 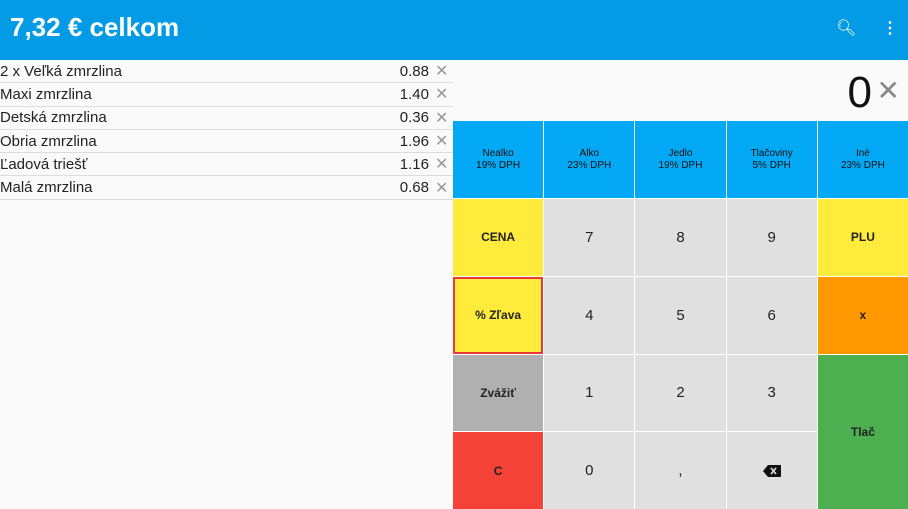 I want to click on list-item: 2 x Veľká zmrzlina 0.88 ✕, so click(x=226, y=72).